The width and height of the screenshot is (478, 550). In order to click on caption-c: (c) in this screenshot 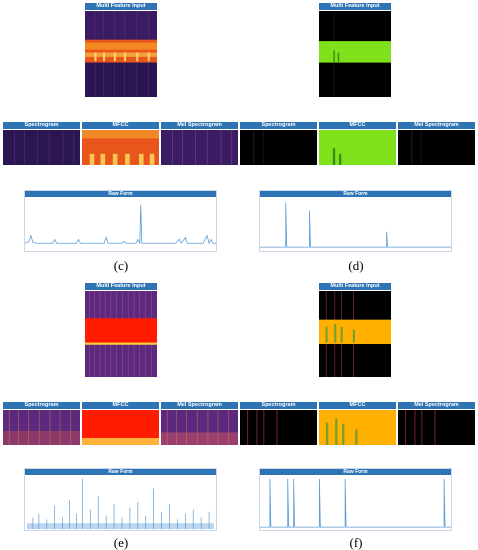, I will do `click(121, 265)`.